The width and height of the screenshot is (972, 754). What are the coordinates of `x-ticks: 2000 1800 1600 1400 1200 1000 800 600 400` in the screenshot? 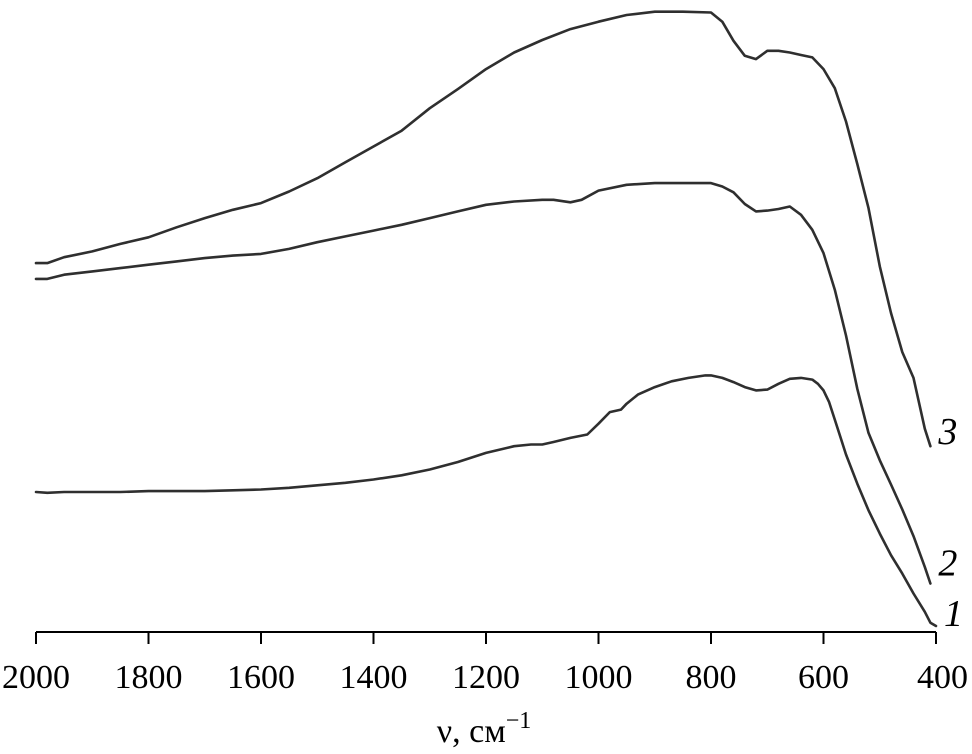 It's located at (485, 664).